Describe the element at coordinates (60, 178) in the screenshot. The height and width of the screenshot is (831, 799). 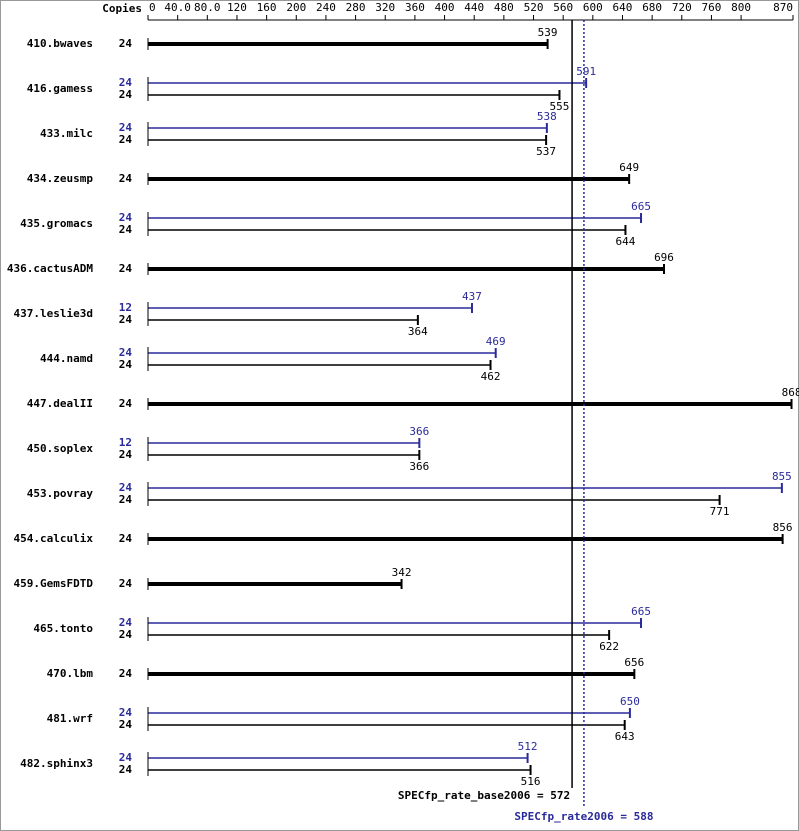
I see `benchmark-name: 434.zeusmp` at that location.